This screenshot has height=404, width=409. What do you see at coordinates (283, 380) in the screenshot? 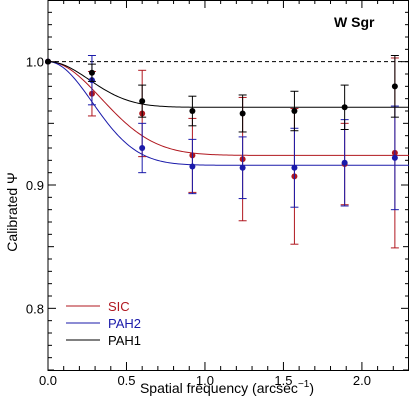
I see `x-tick-label: 1.5` at bounding box center [283, 380].